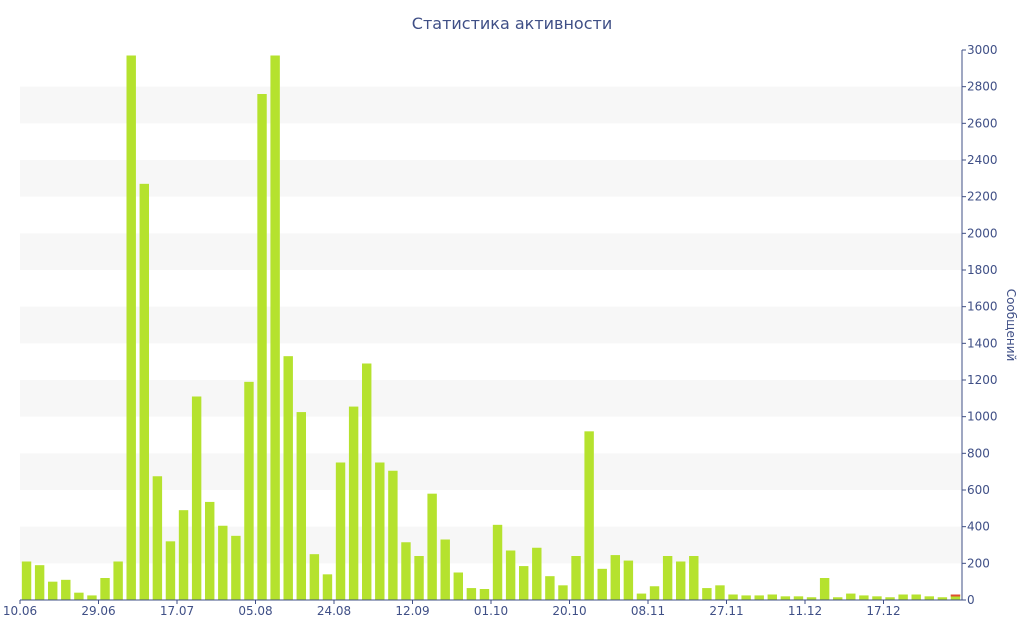 Image resolution: width=1024 pixels, height=640 pixels. Describe the element at coordinates (648, 611) in the screenshot. I see `x-tick-label: 08.11` at that location.